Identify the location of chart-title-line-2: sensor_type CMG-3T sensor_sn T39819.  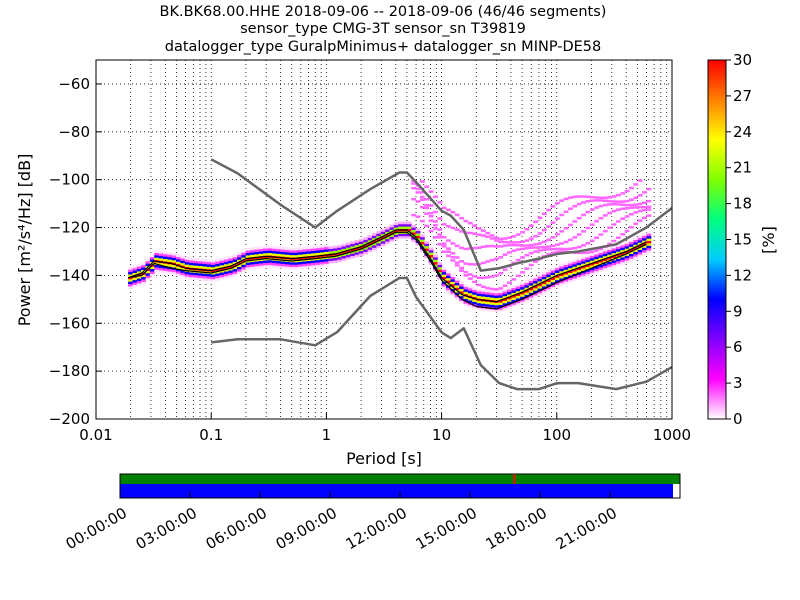
(383, 29).